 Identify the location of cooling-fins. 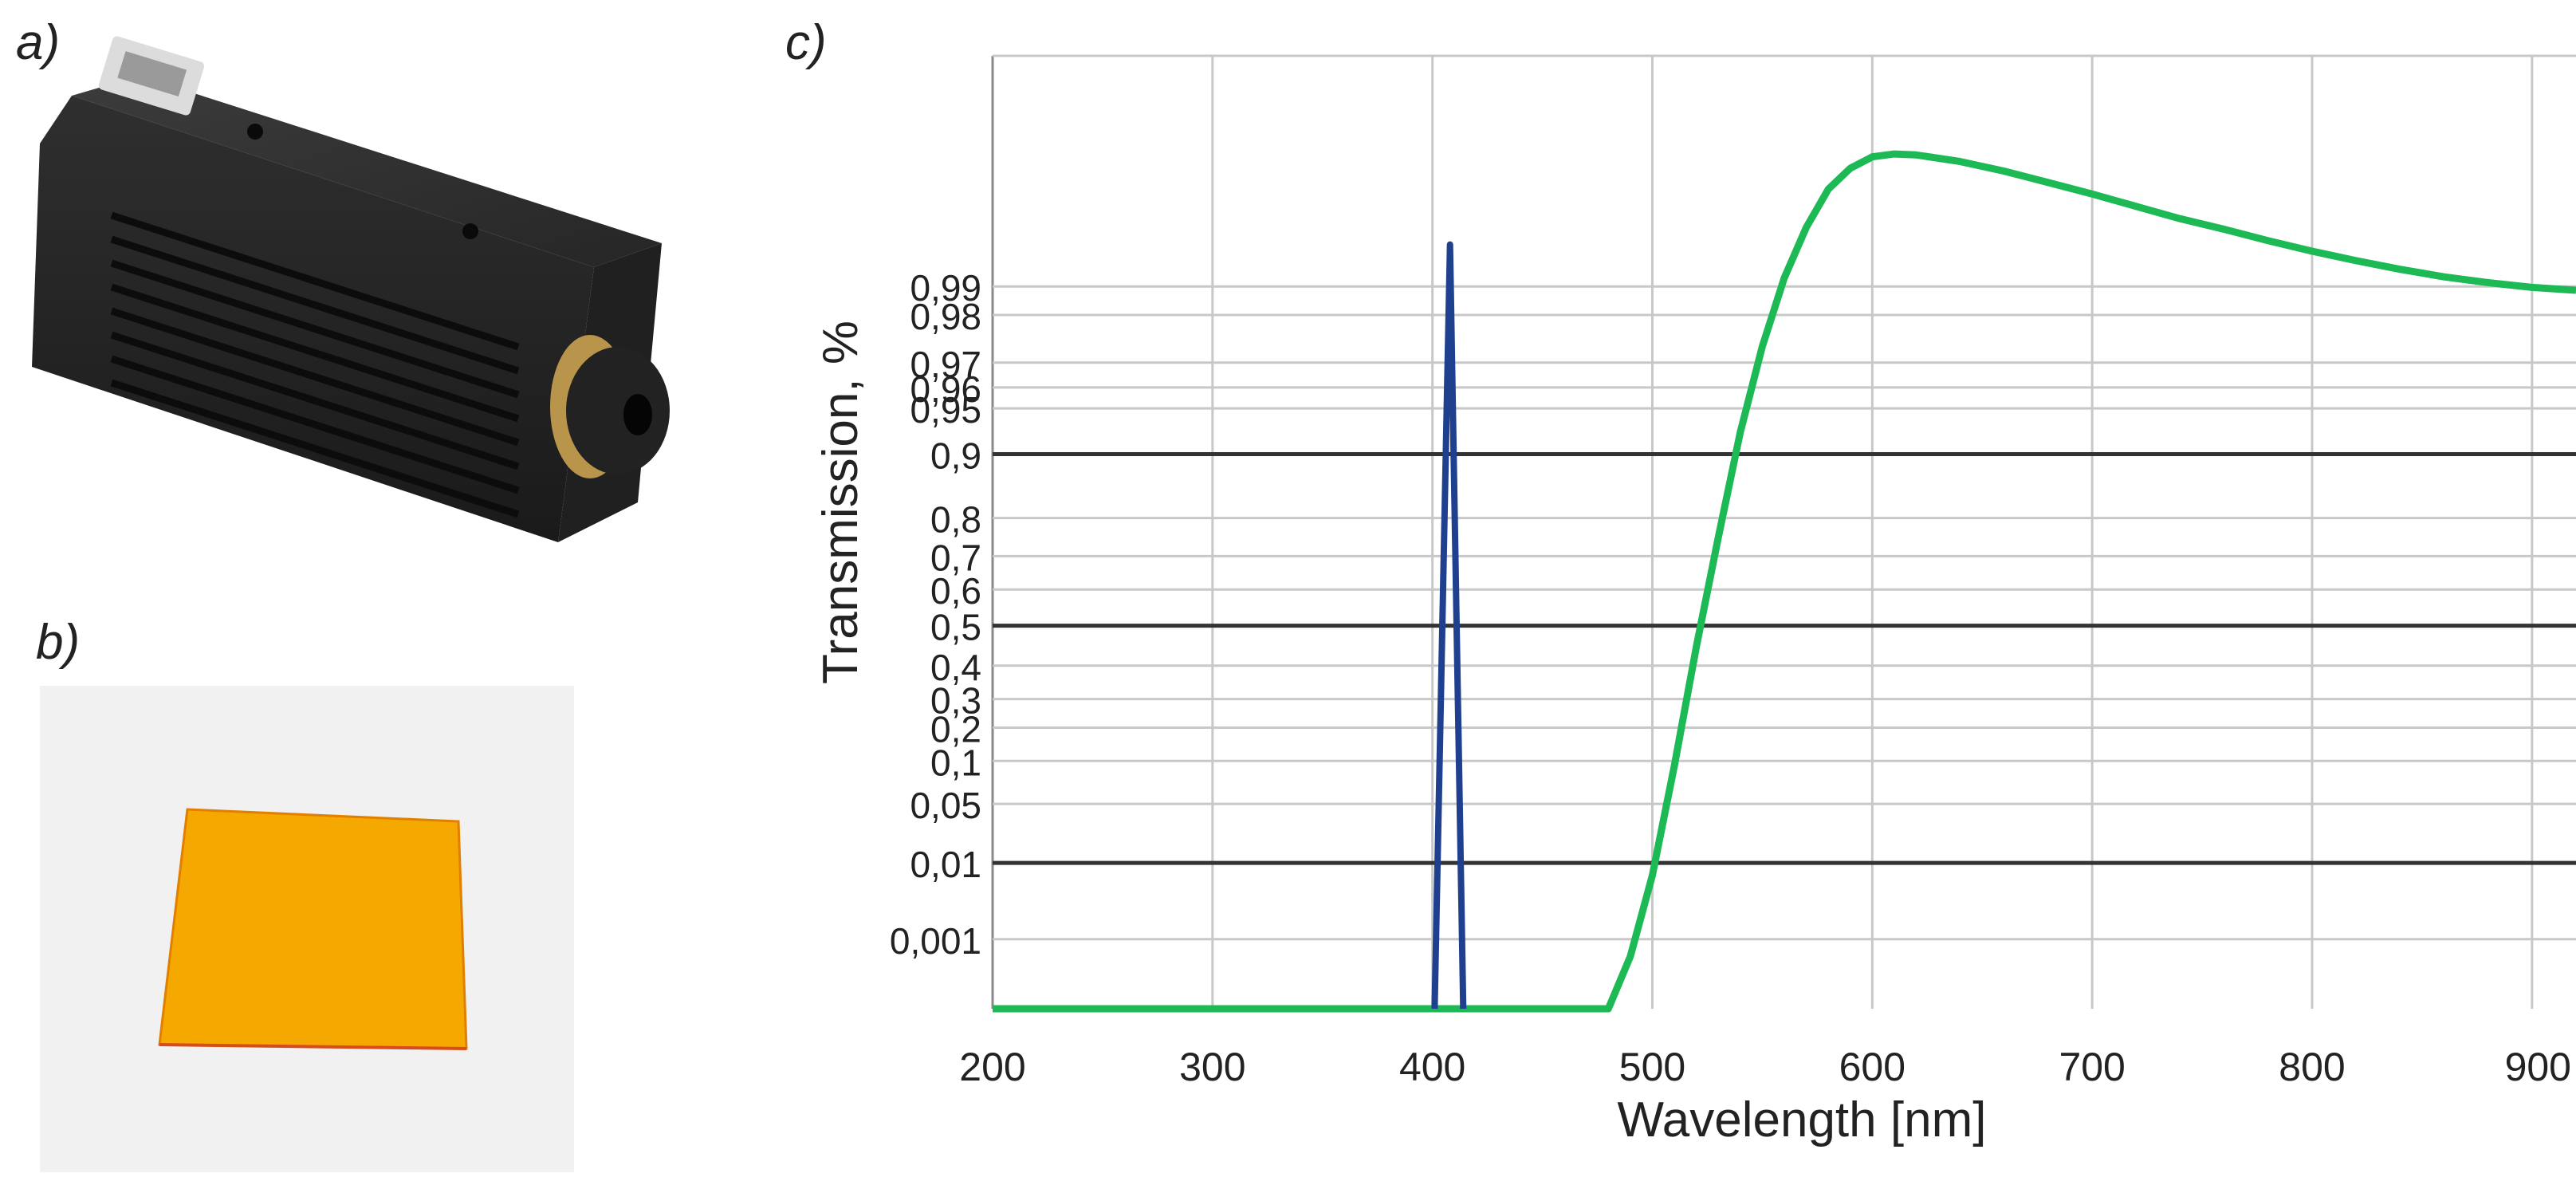
(315, 364).